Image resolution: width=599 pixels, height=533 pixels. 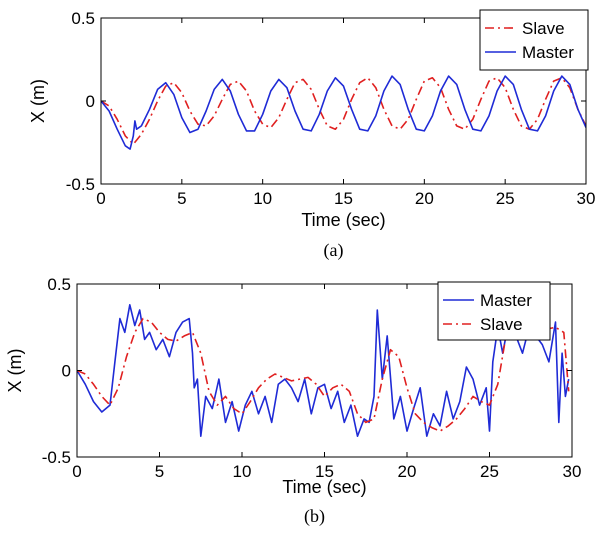 I want to click on panel-b-legend-label-slave: Slave, so click(x=501, y=324).